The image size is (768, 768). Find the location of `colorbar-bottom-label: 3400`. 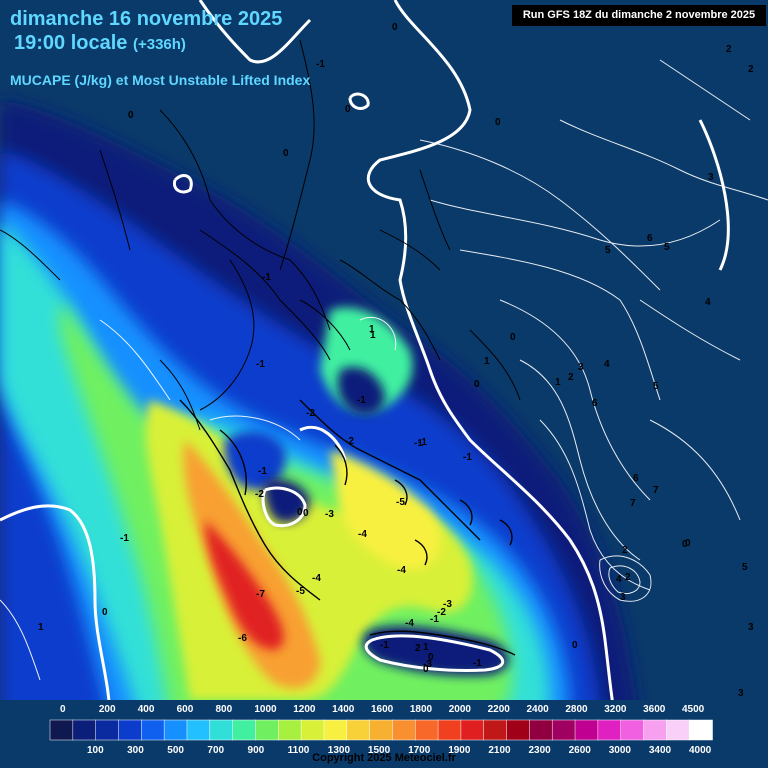

colorbar-bottom-label: 3400 is located at coordinates (660, 750).